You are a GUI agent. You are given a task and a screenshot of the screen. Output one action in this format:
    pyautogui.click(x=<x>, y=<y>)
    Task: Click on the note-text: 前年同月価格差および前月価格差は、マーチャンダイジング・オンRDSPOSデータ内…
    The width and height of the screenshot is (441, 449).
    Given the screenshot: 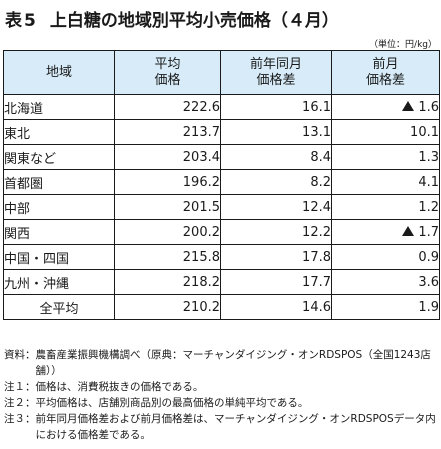 What is the action you would take?
    pyautogui.click(x=235, y=427)
    